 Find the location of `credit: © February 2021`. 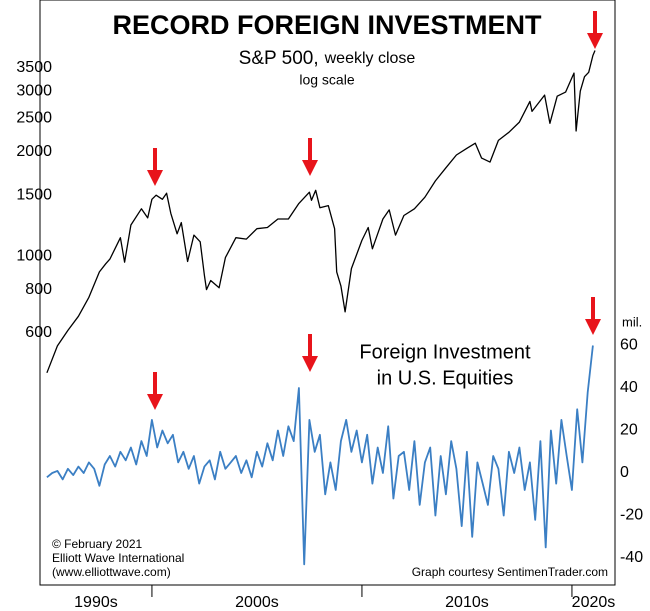

credit: © February 2021 is located at coordinates (97, 544).